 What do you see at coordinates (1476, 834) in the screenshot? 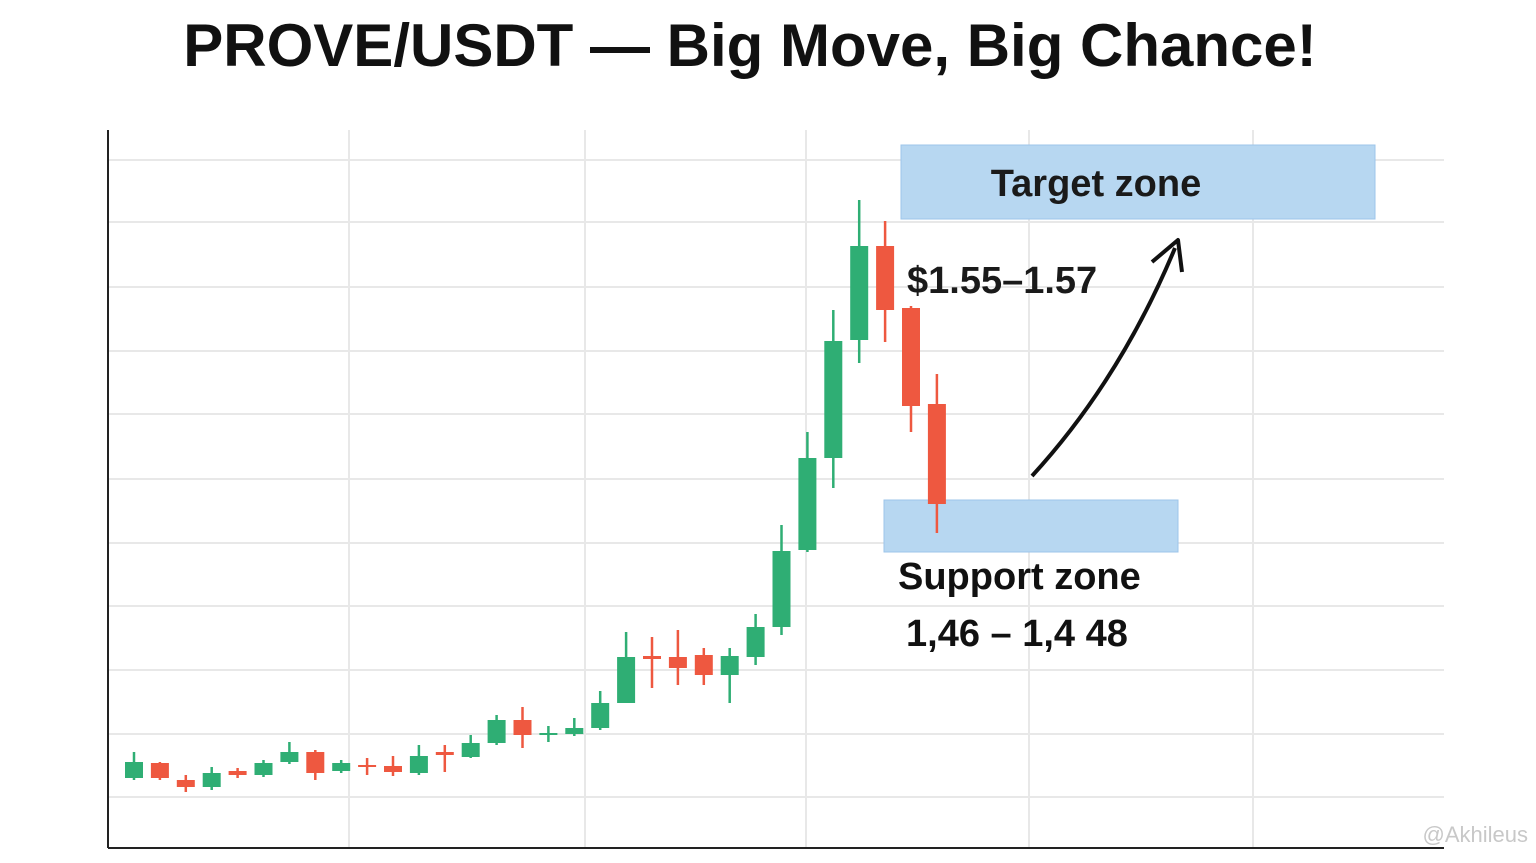
I see `watermark: @Akhileus` at bounding box center [1476, 834].